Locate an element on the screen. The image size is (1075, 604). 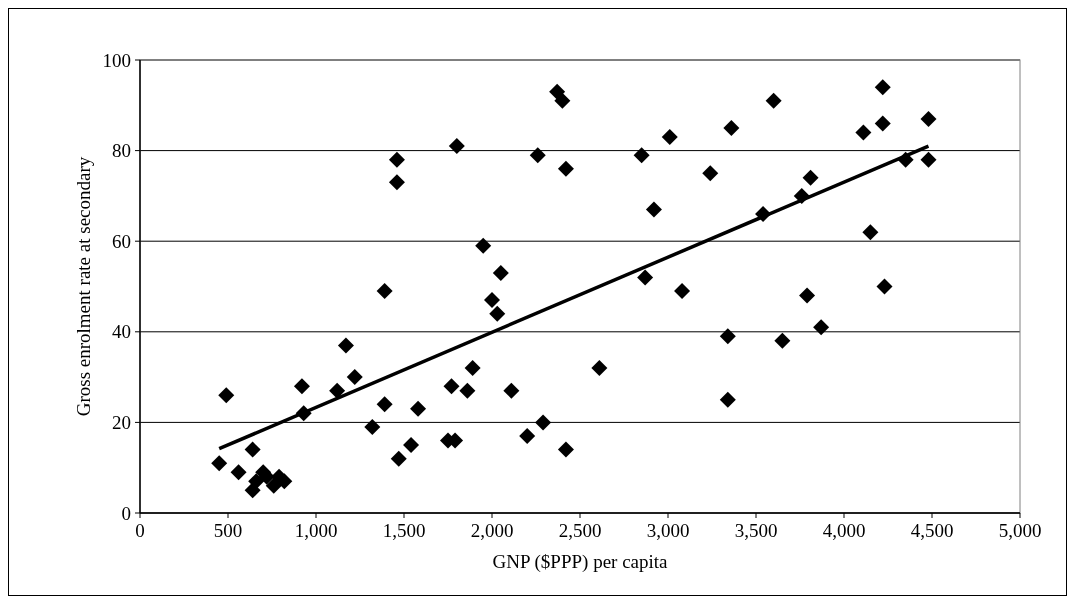
x-tick-label: 1,500 is located at coordinates (404, 530).